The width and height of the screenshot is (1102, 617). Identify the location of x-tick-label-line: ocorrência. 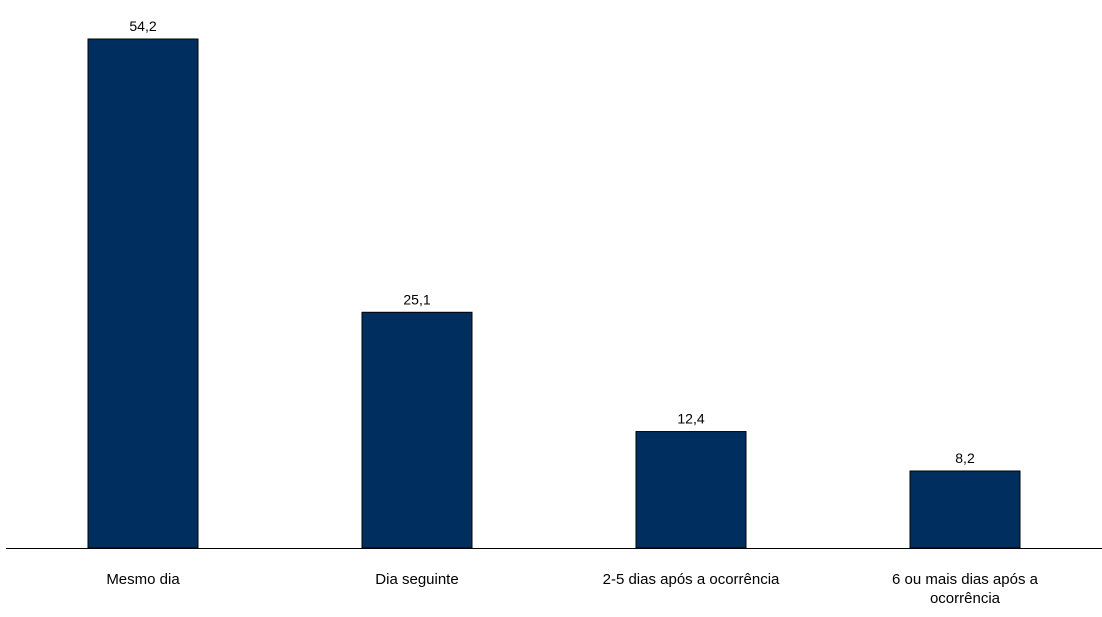
(965, 598).